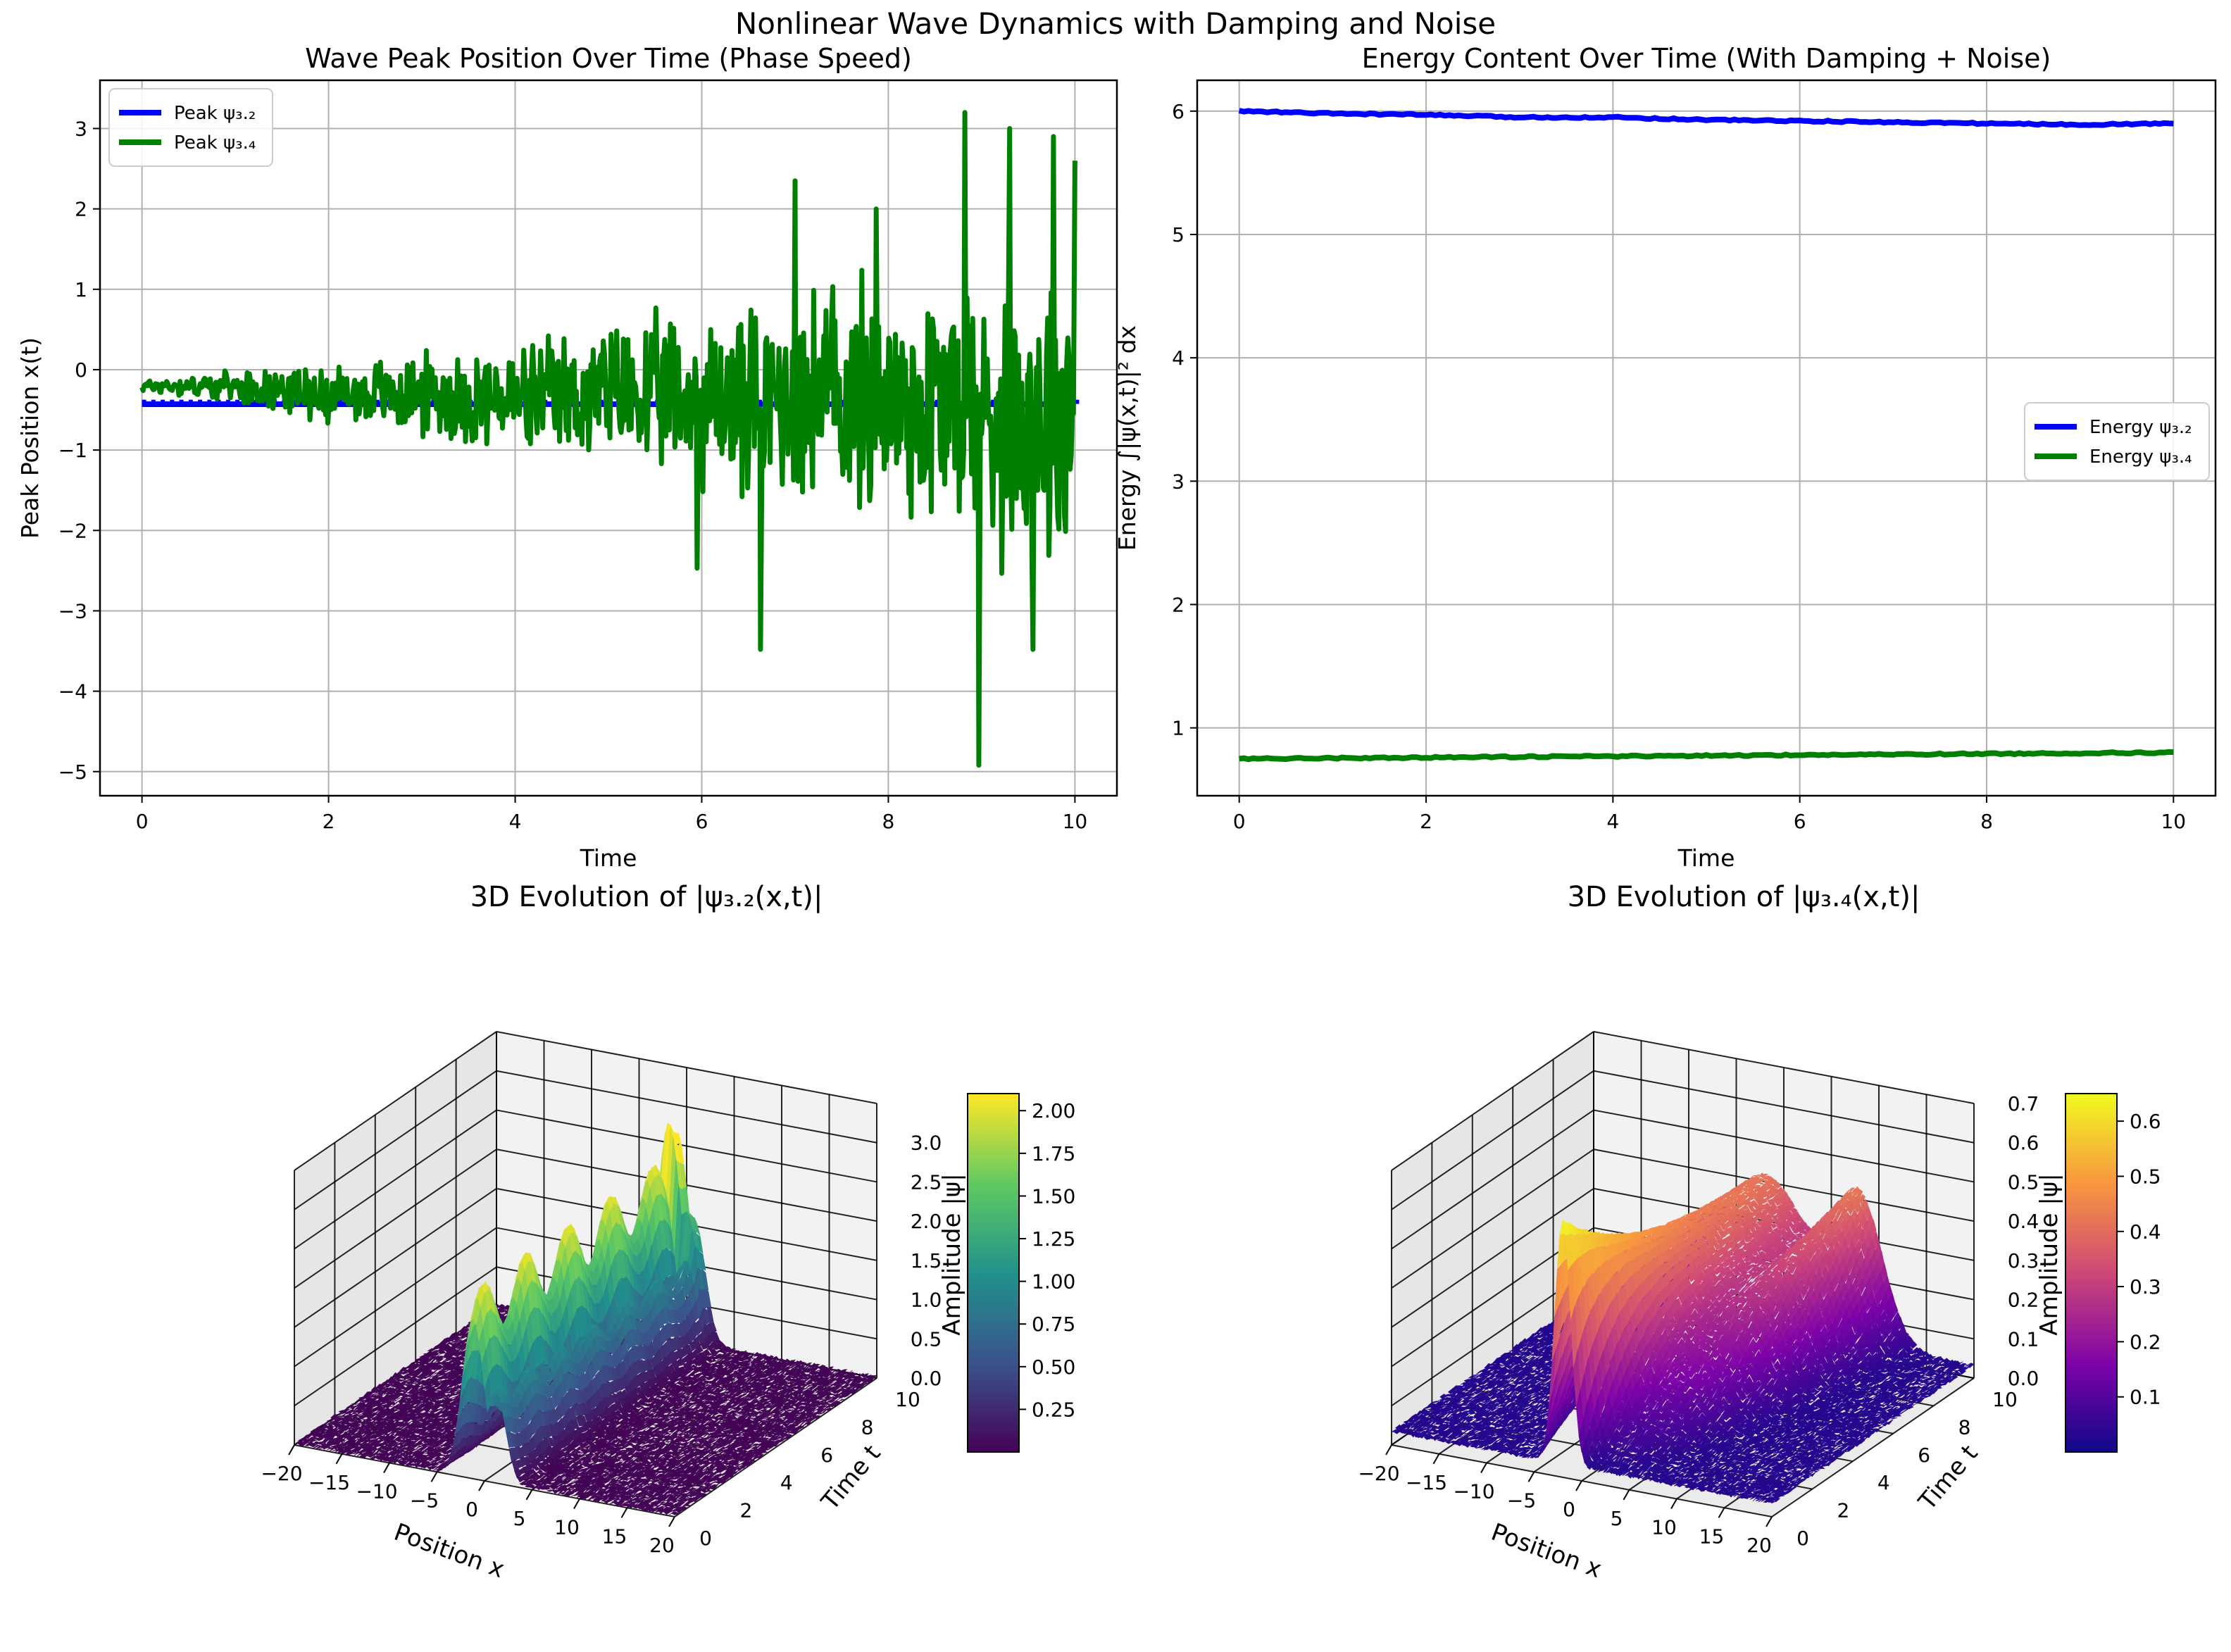  I want to click on legend-label-0: Peak ψ₃.₂, so click(215, 113).